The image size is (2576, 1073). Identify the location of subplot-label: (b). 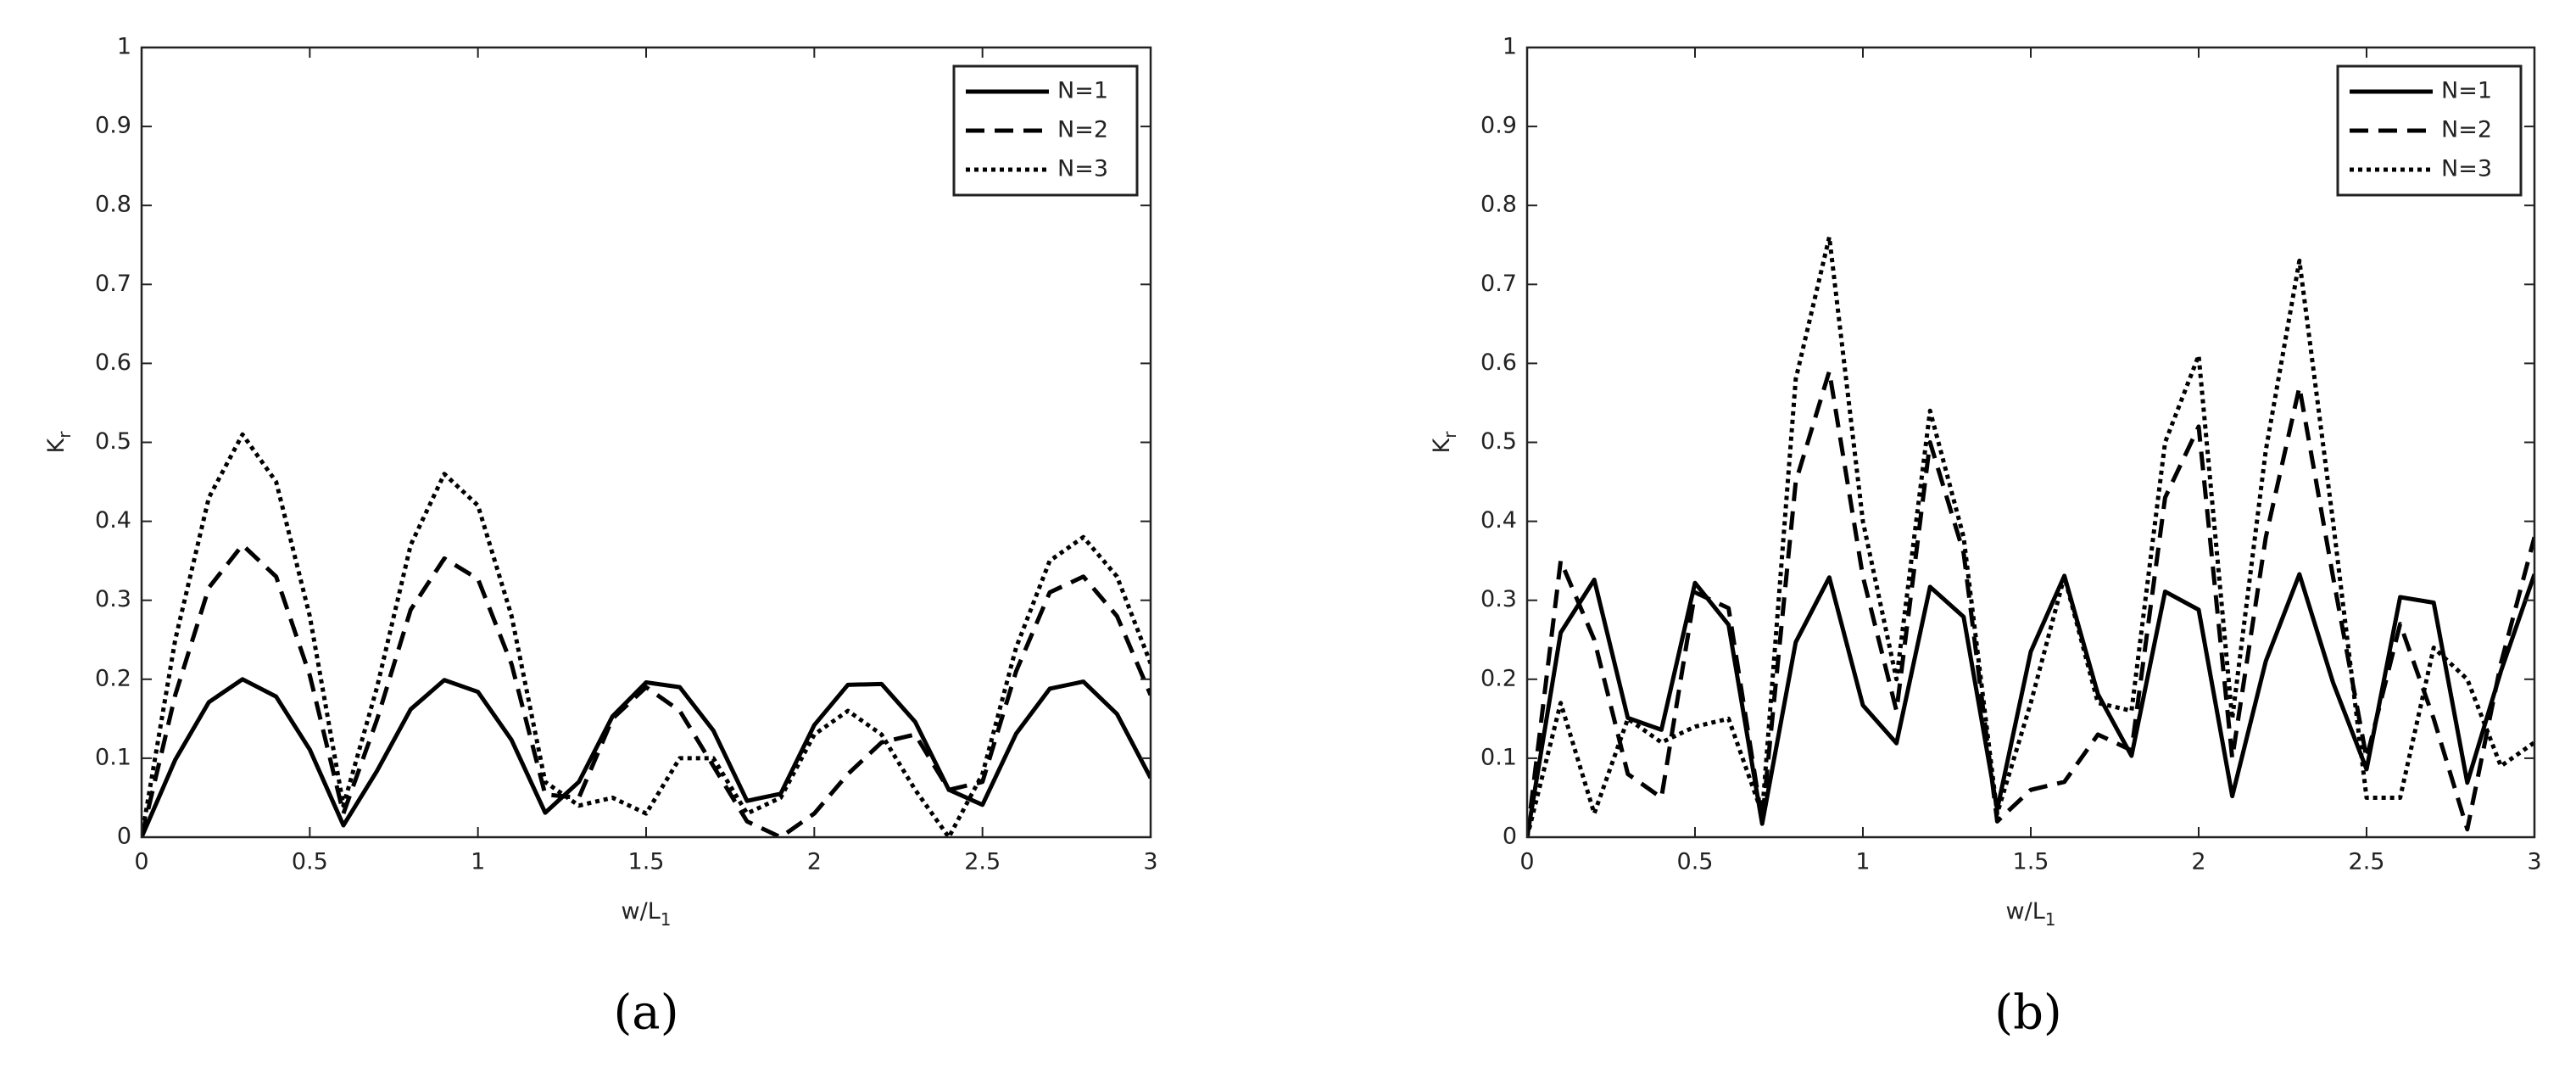
(2028, 1014).